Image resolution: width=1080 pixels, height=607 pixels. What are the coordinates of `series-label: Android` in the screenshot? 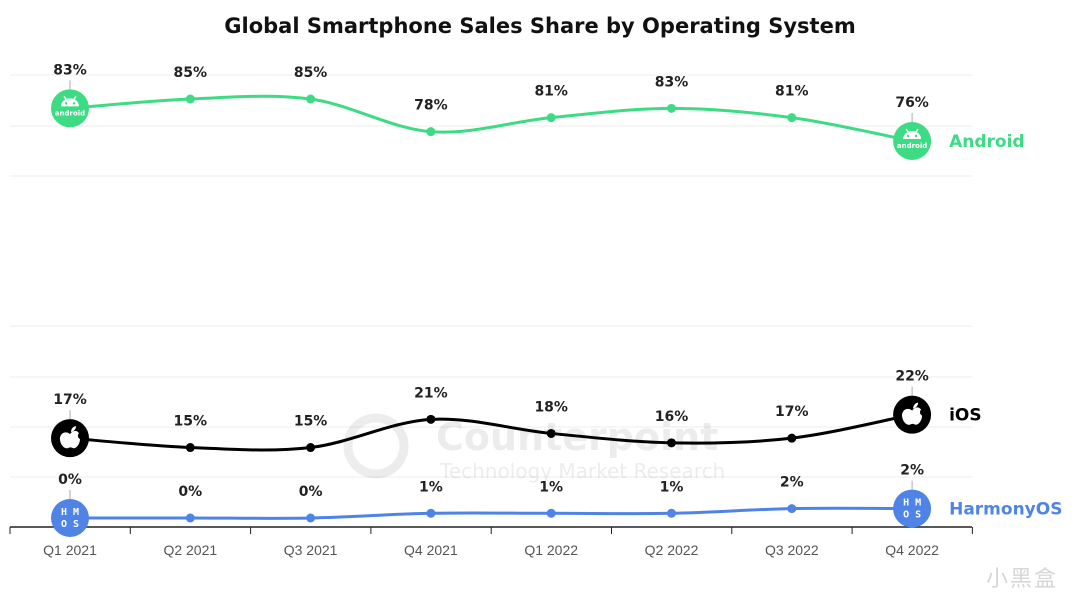 It's located at (987, 142).